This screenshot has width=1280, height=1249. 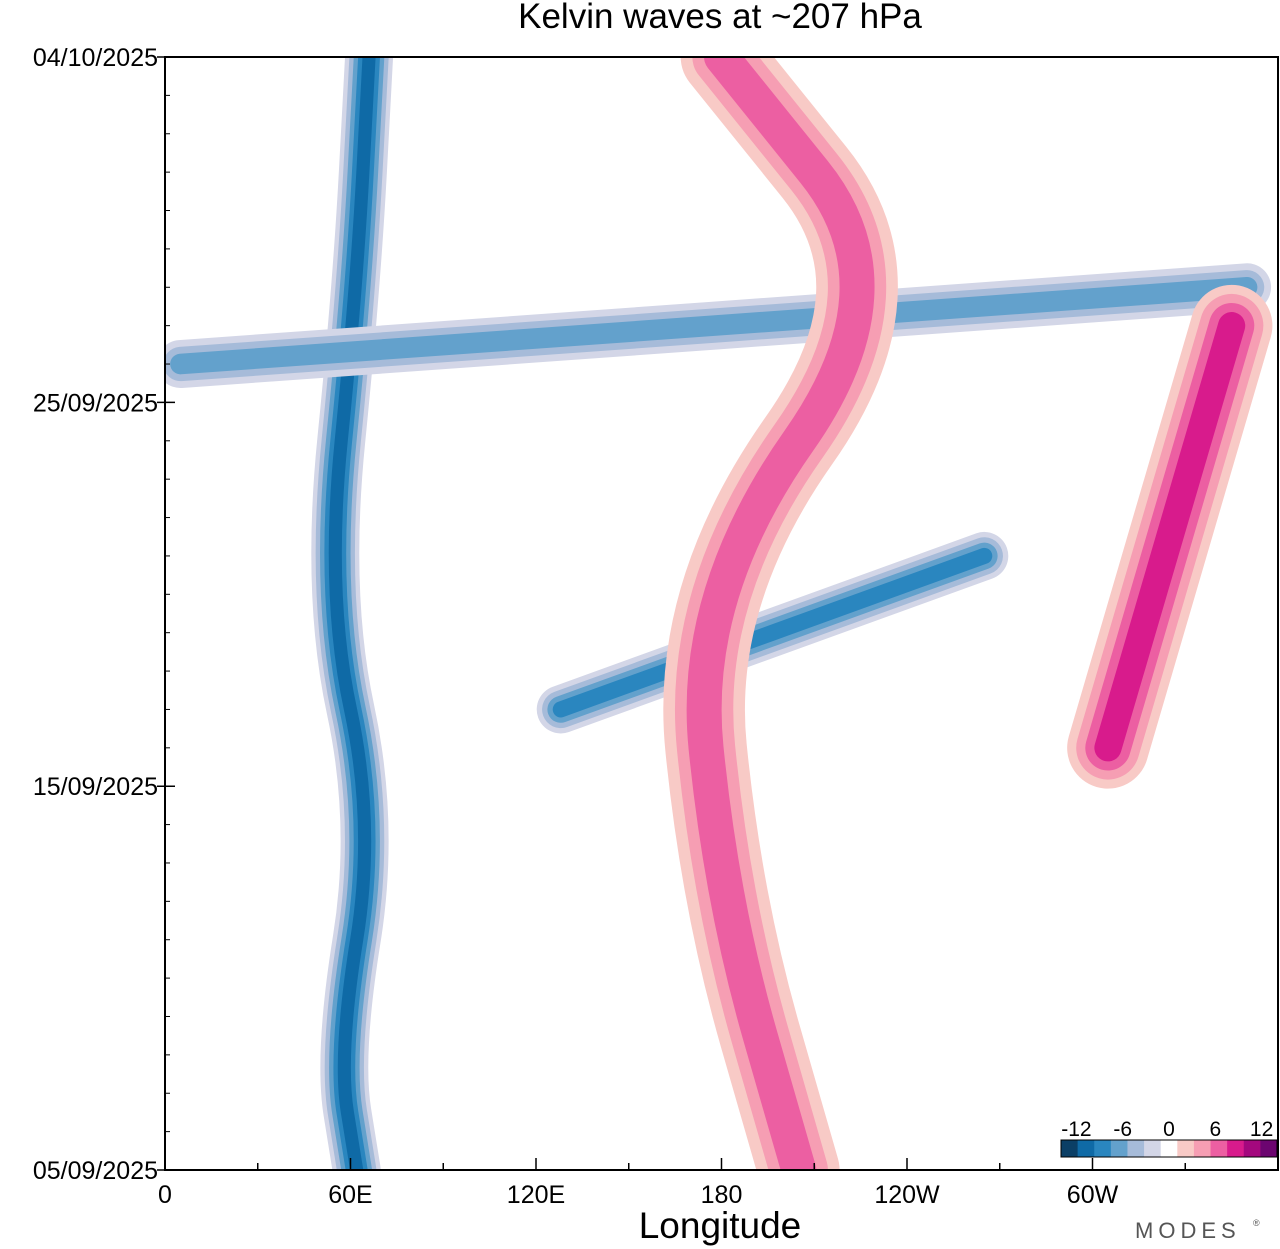 What do you see at coordinates (95, 1171) in the screenshot?
I see `y-tick-label: 05/09/2025` at bounding box center [95, 1171].